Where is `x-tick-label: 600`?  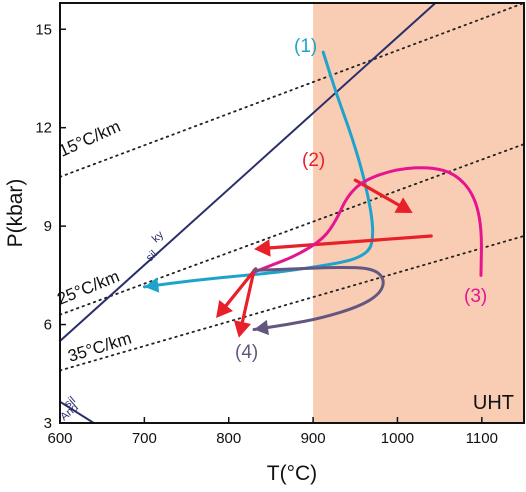 x-tick-label: 600 is located at coordinates (59, 438).